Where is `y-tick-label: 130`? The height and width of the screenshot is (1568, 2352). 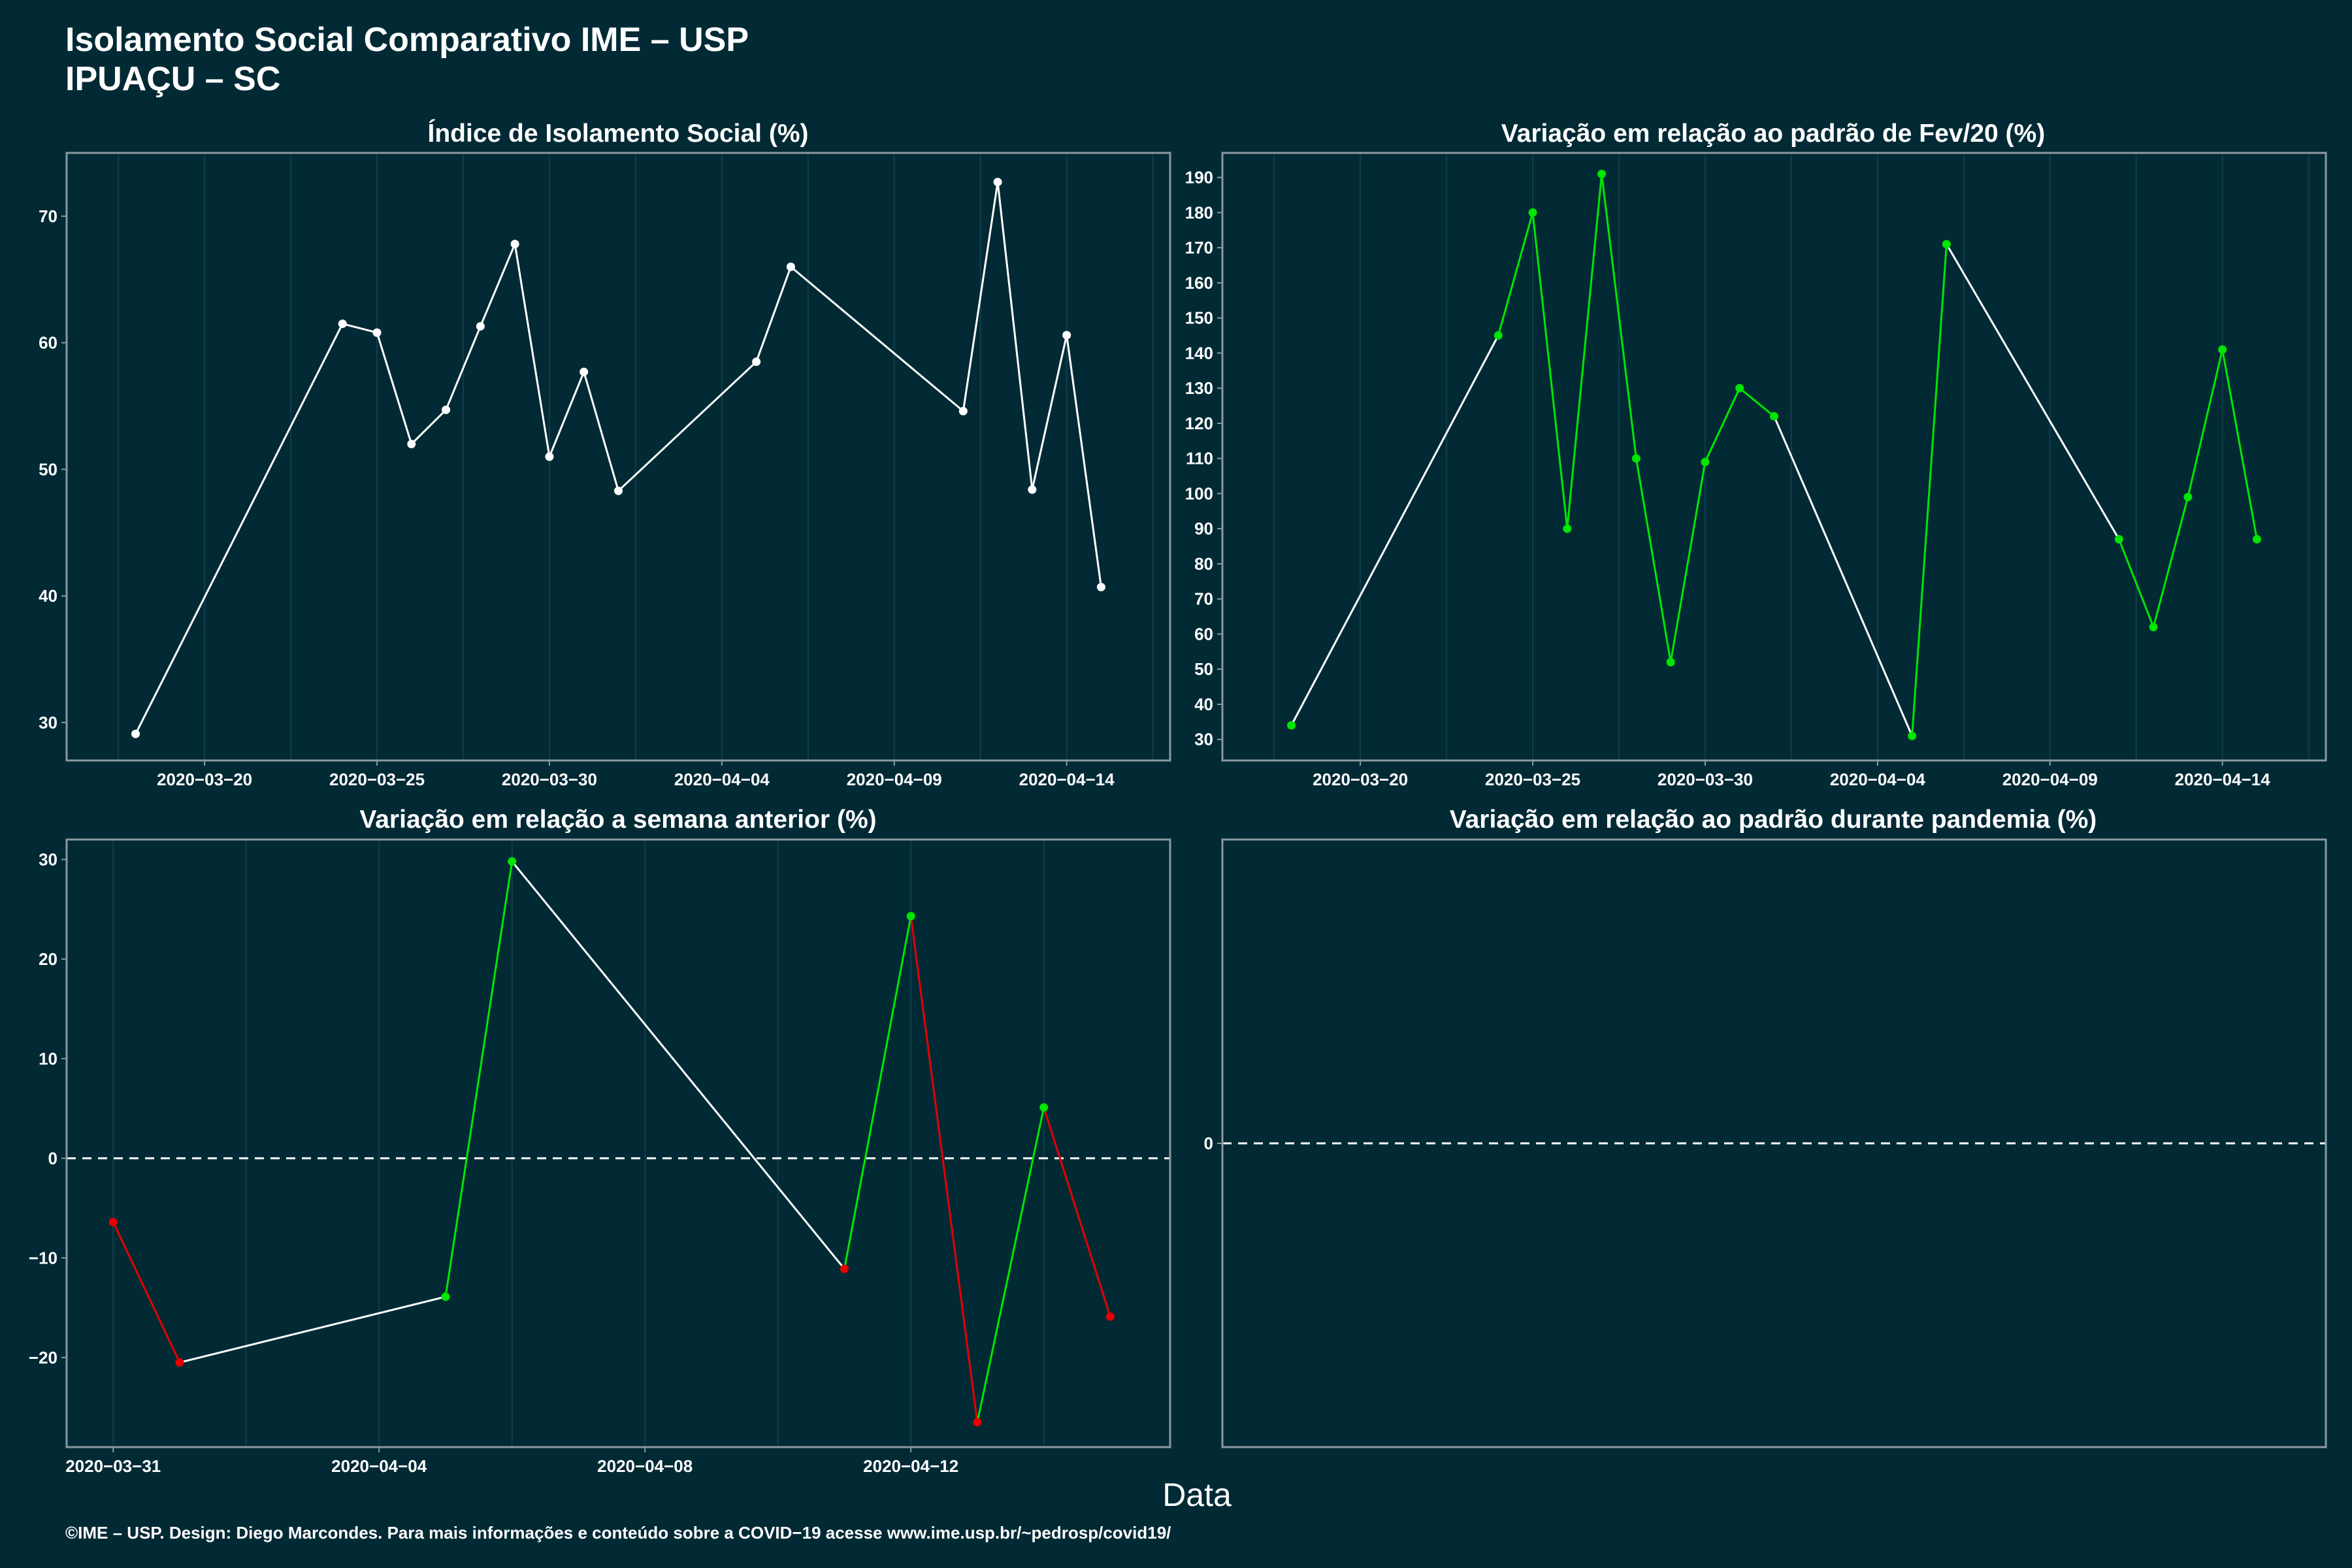 y-tick-label: 130 is located at coordinates (1199, 388).